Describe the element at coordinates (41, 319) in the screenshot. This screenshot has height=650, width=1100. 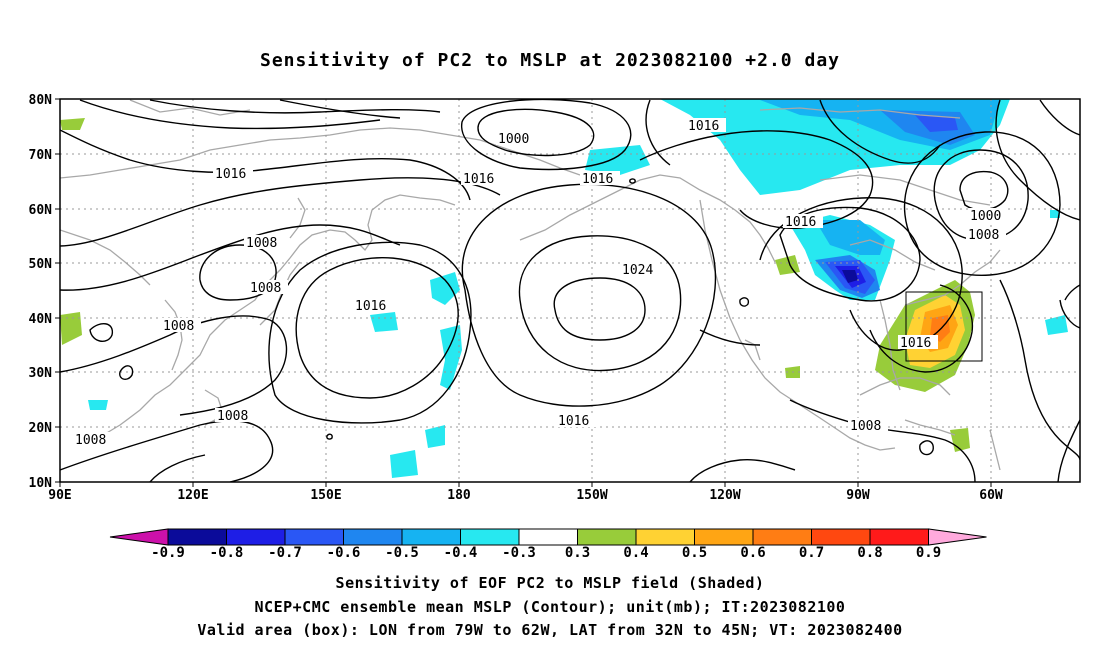
I see `lat-label: 40N` at that location.